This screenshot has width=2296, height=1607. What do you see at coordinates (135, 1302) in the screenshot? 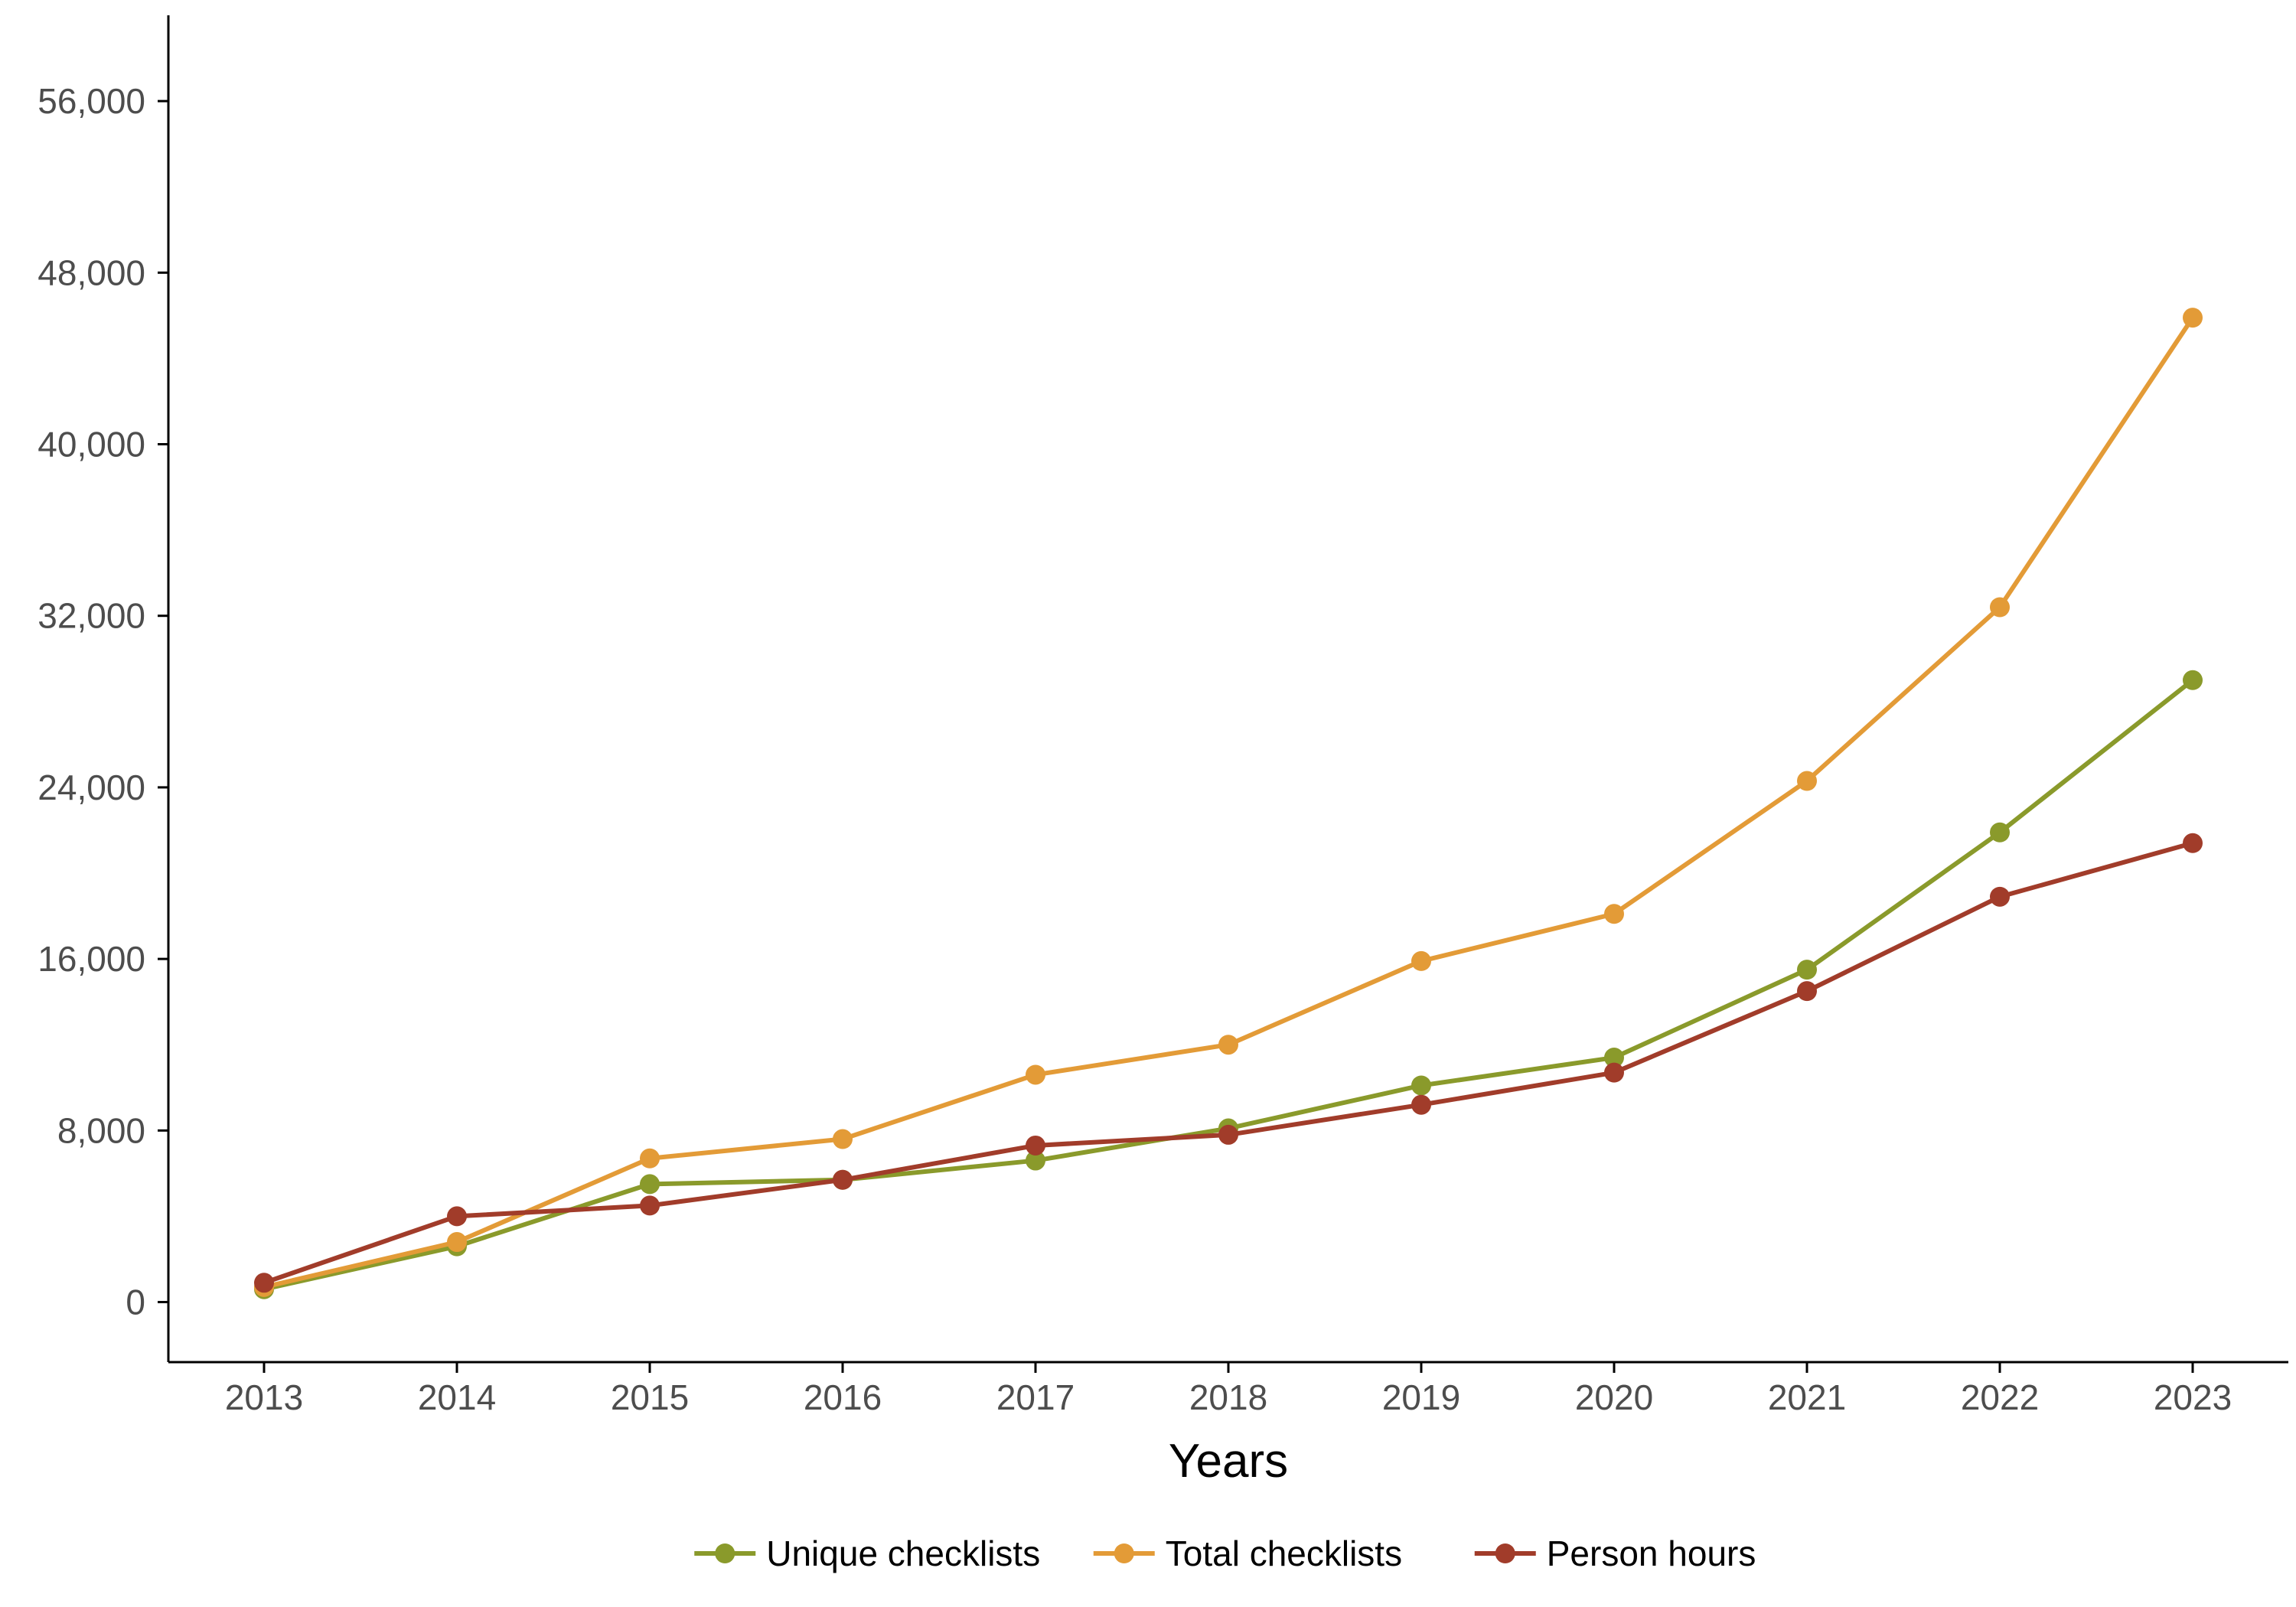
I see `y-tick-label: 0` at bounding box center [135, 1302].